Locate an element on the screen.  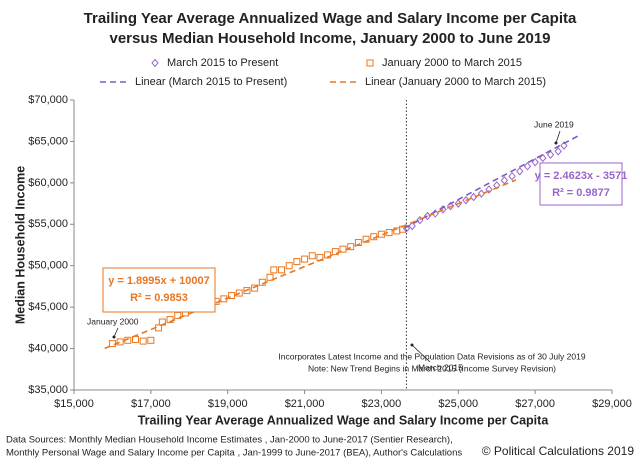
equation: y = 2.4623x - 3571 is located at coordinates (581, 176).